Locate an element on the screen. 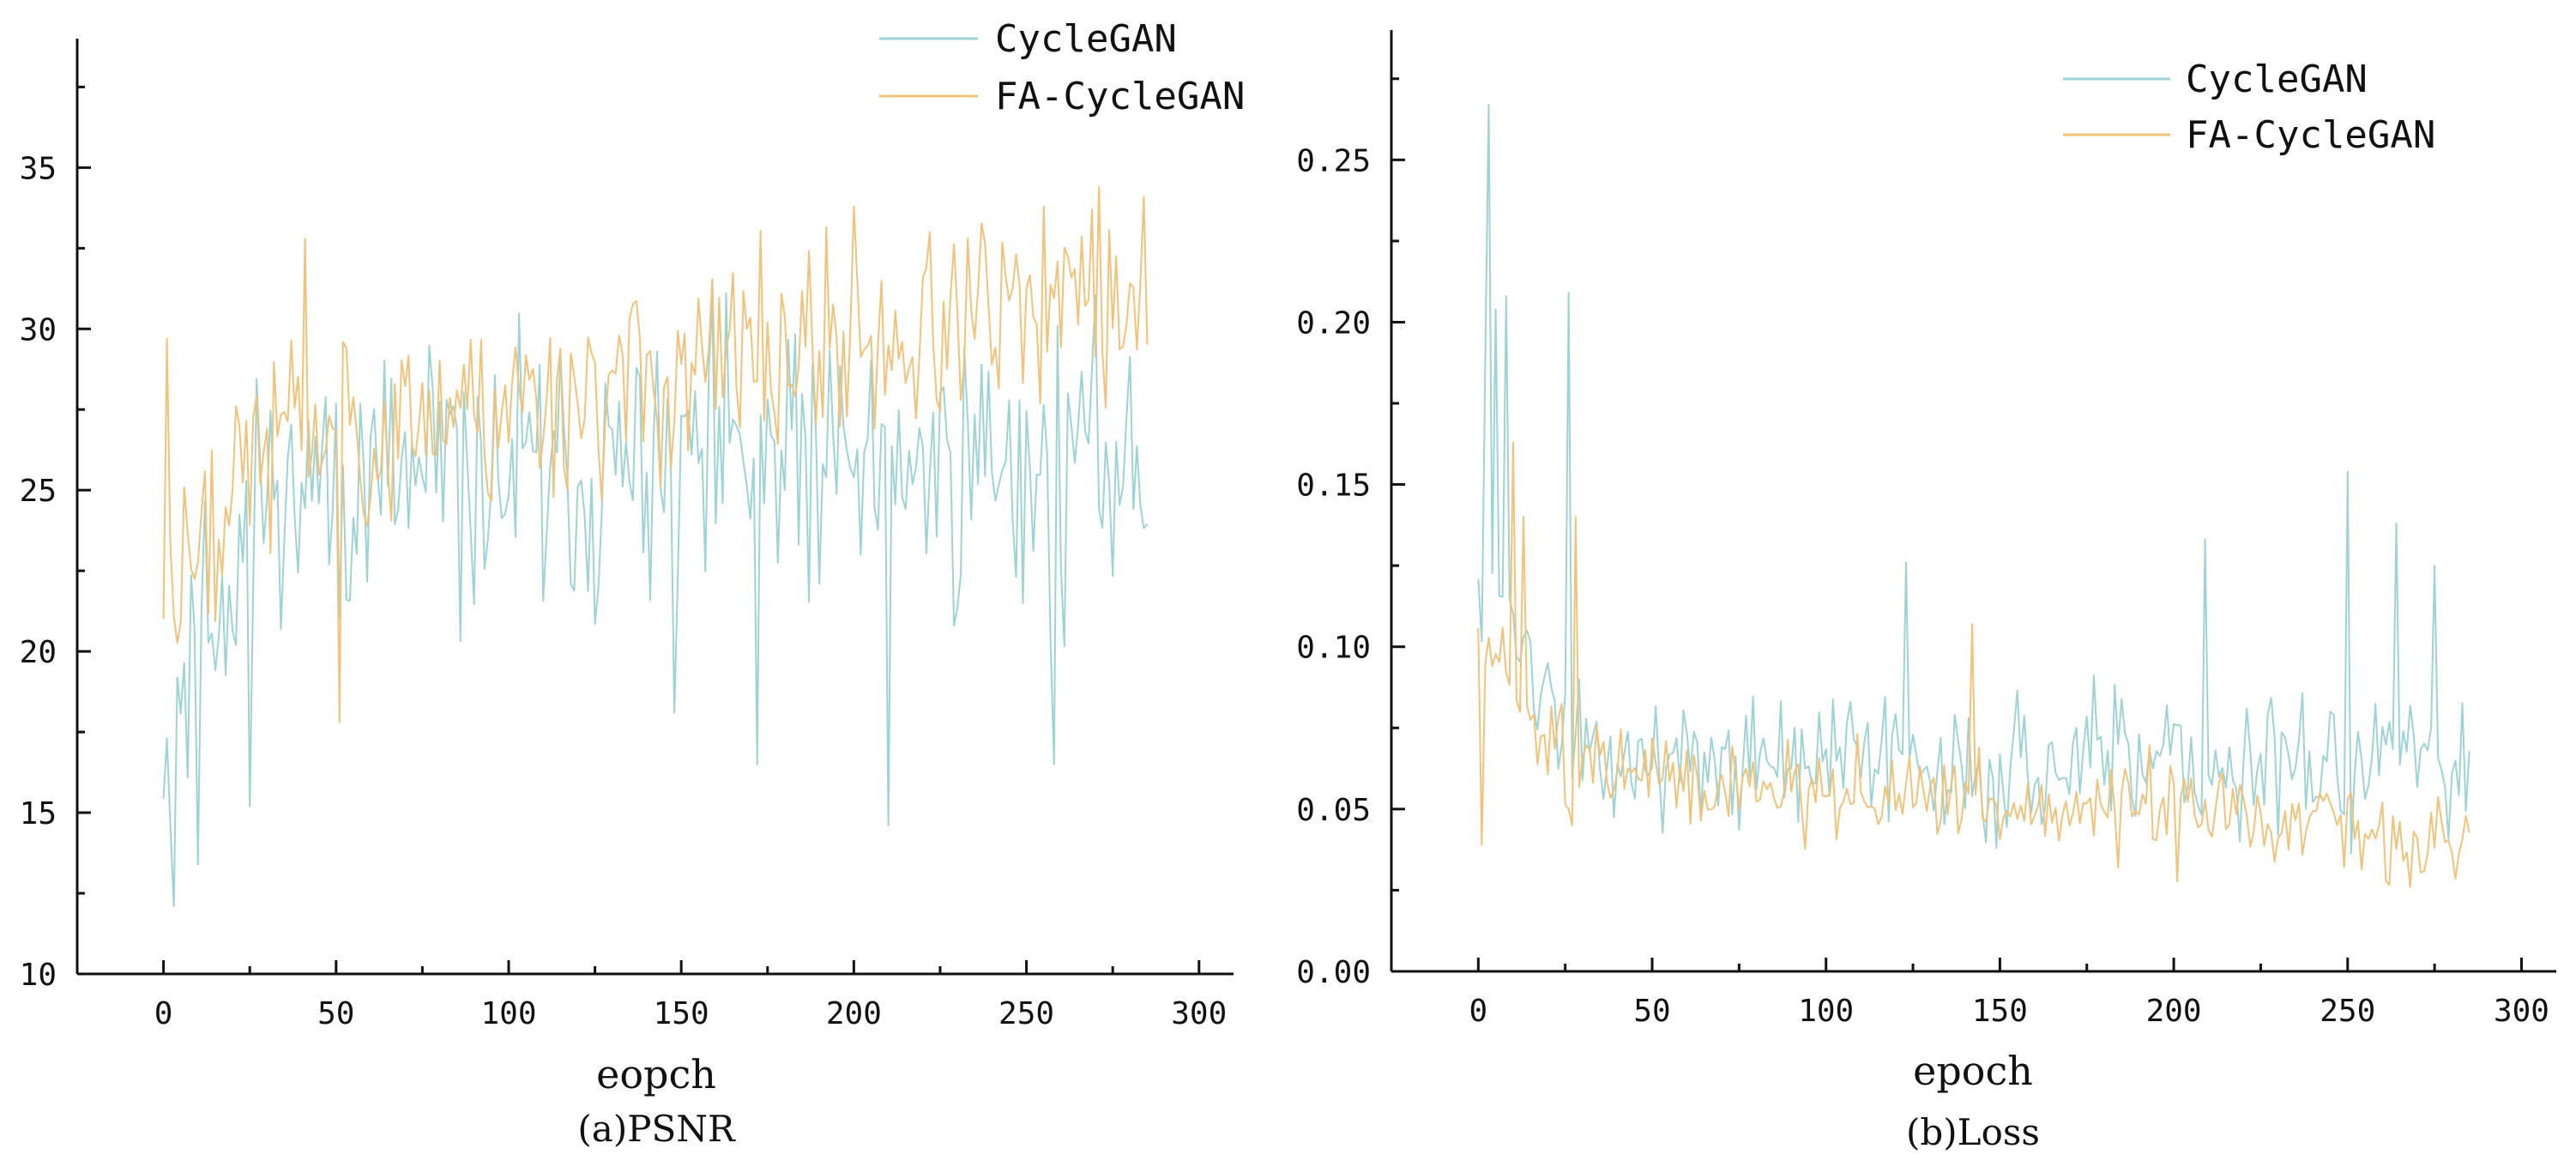 The width and height of the screenshot is (2576, 1173). y-tick-label: 10 is located at coordinates (38, 975).